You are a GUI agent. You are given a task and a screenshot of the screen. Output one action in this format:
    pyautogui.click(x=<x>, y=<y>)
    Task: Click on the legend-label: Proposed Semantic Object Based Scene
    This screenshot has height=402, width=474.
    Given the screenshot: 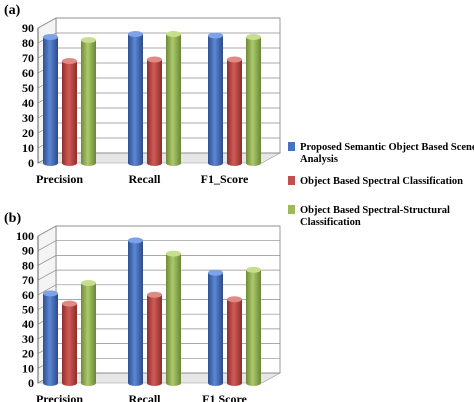 What is the action you would take?
    pyautogui.click(x=387, y=147)
    